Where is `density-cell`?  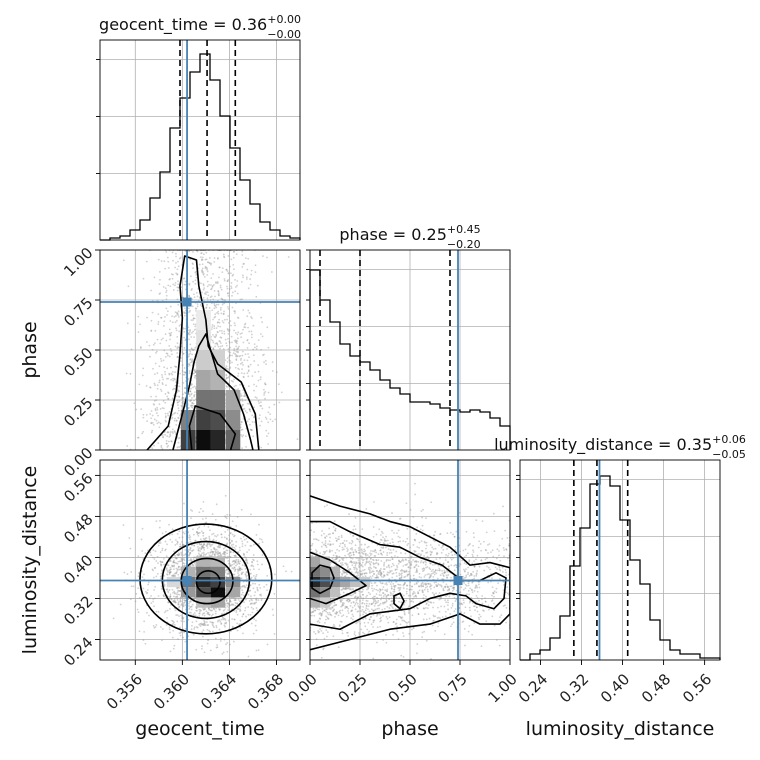 density-cell is located at coordinates (203, 400).